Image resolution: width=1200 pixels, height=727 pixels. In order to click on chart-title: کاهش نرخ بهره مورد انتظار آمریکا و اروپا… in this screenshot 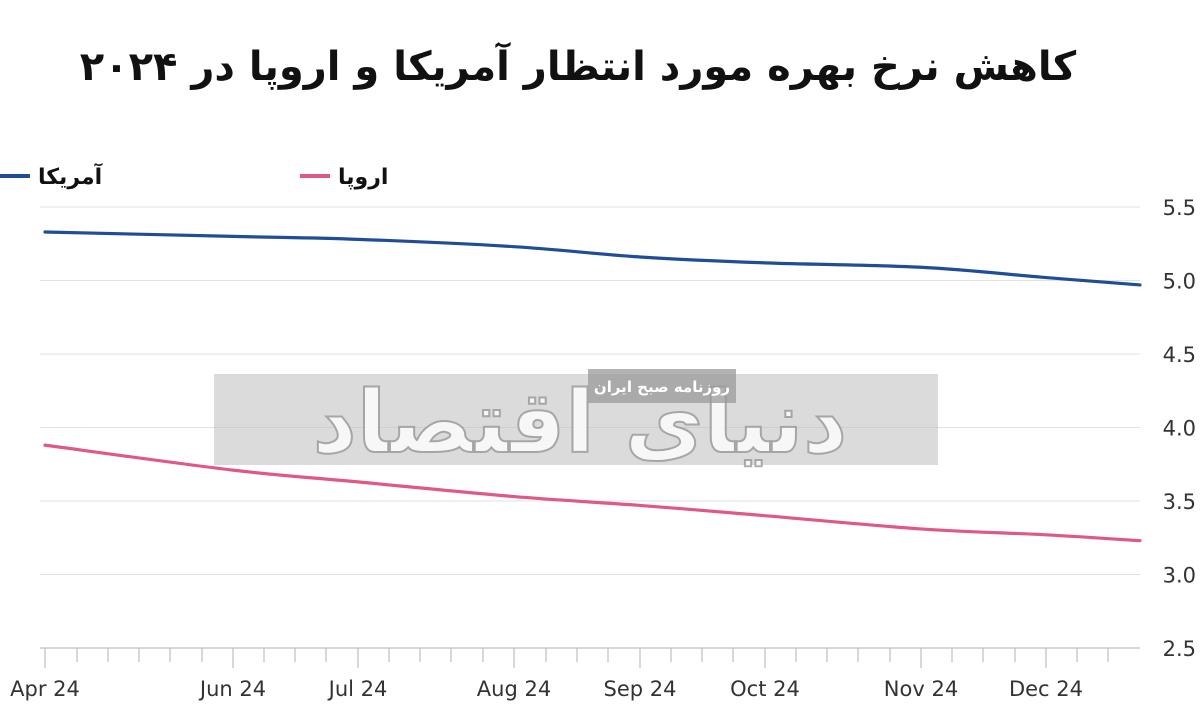, I will do `click(578, 65)`.